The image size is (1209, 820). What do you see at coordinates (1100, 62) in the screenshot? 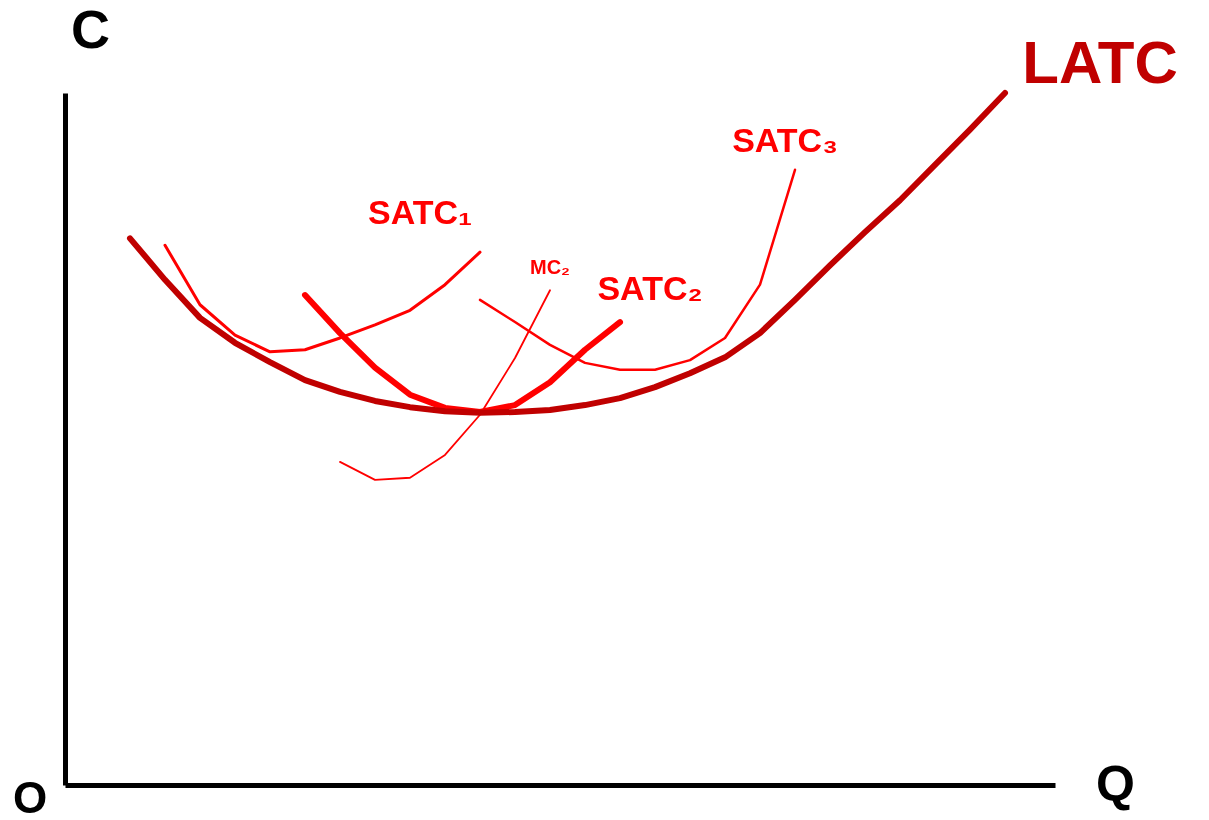
I see `series-label: LATC` at bounding box center [1100, 62].